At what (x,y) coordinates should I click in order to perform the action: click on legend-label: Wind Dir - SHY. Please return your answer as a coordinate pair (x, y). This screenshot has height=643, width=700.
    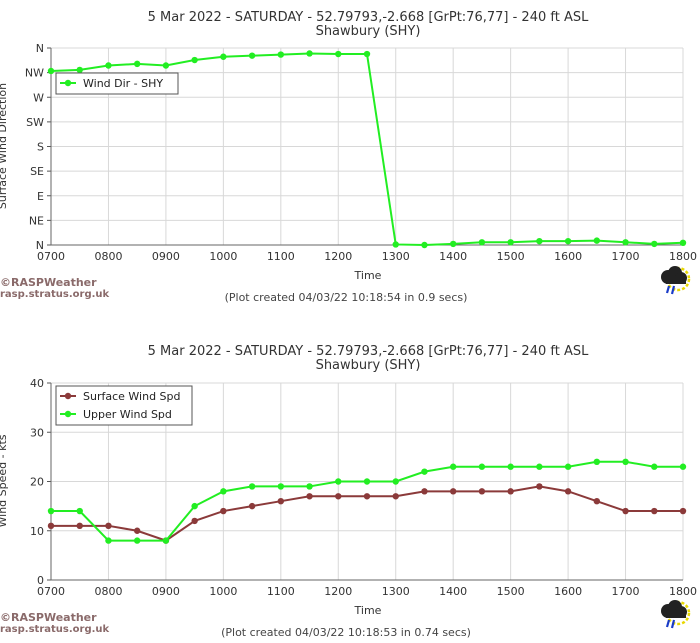
    Looking at the image, I should click on (123, 83).